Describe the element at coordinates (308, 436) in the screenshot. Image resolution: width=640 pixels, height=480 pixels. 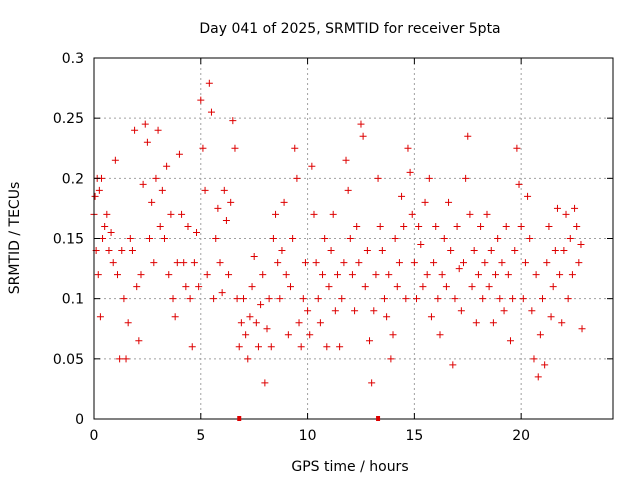
I see `x-tick-label: 10` at that location.